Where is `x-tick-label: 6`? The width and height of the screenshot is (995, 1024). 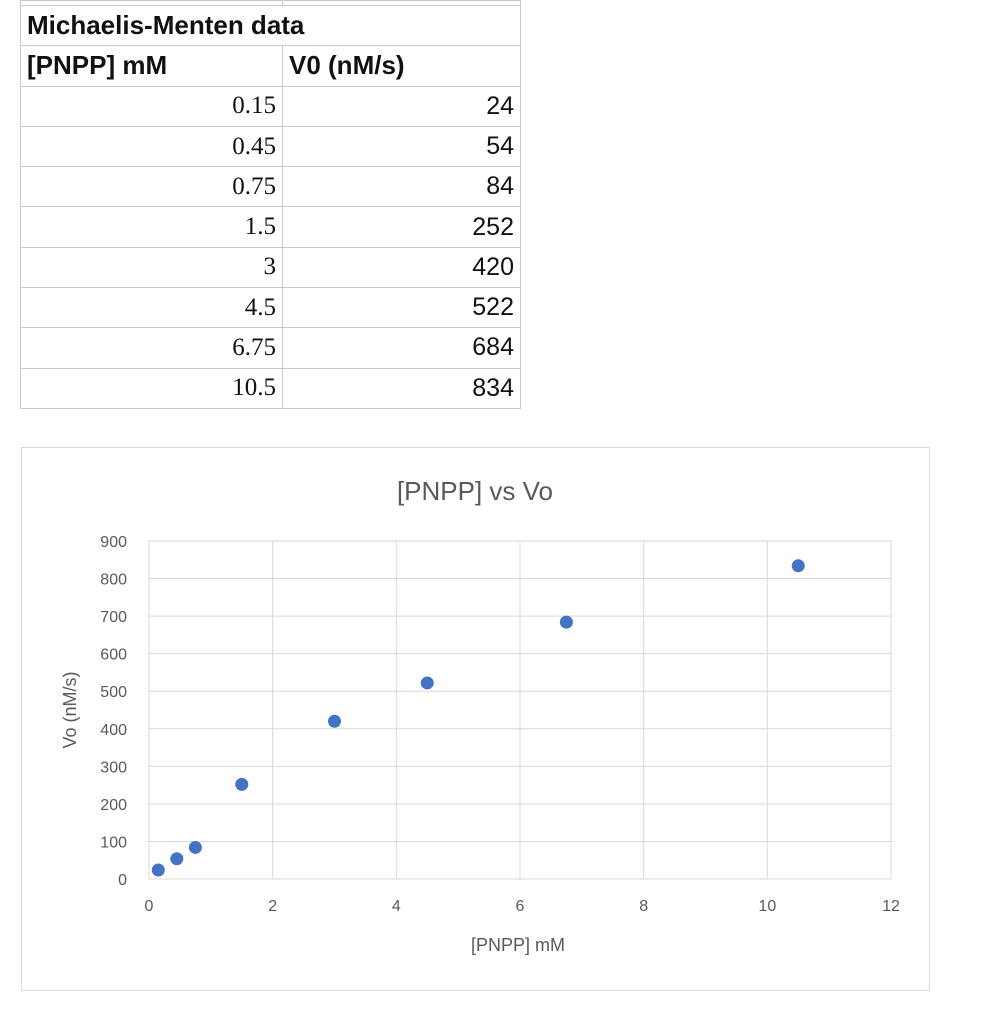
x-tick-label: 6 is located at coordinates (520, 906).